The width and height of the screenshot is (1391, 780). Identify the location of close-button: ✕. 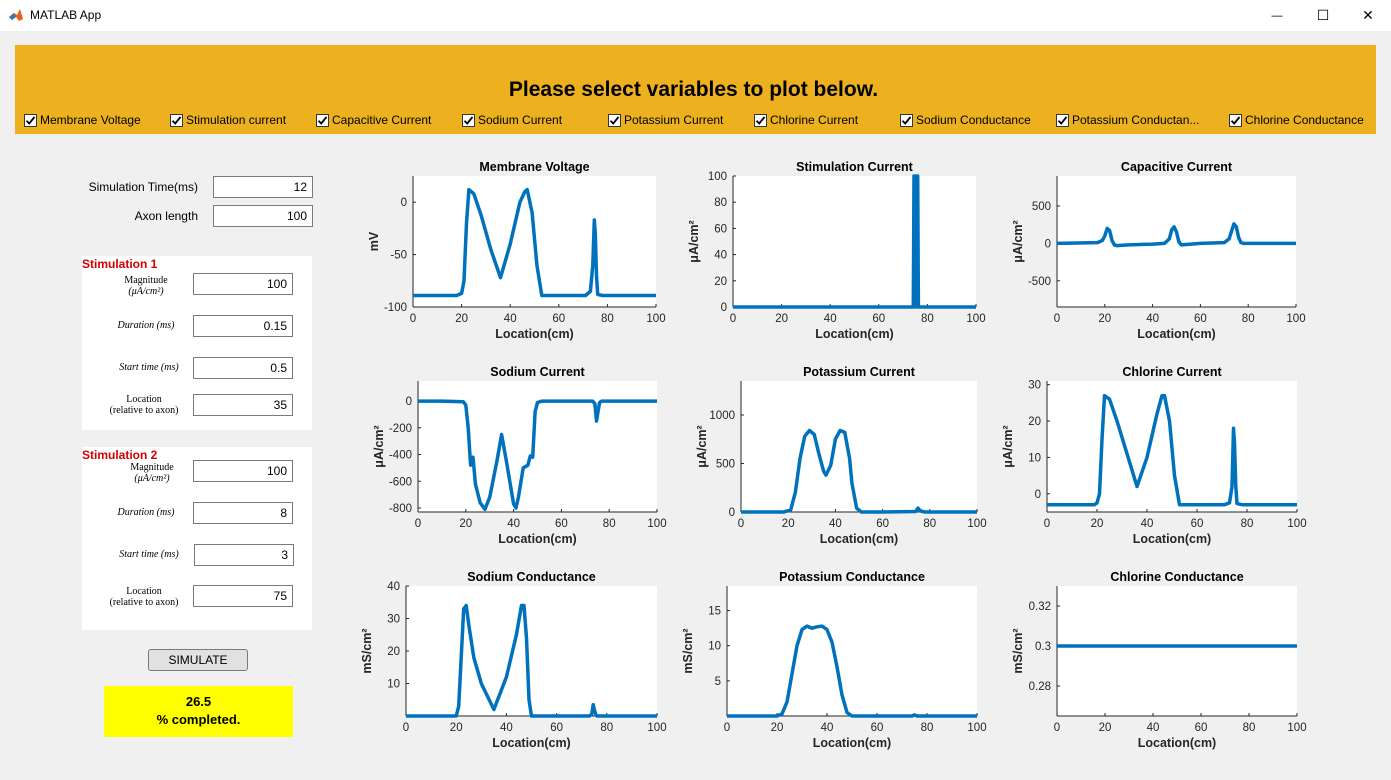
(1368, 15).